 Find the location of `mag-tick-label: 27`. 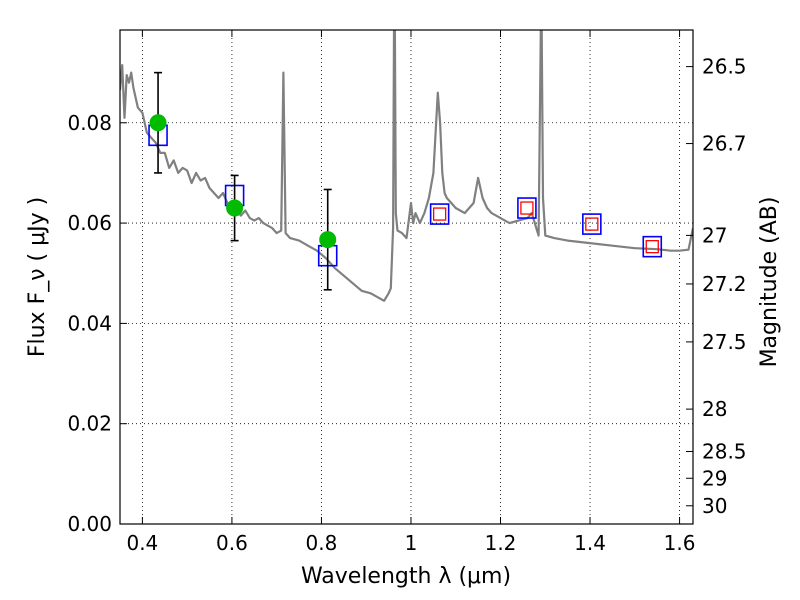

mag-tick-label: 27 is located at coordinates (714, 235).